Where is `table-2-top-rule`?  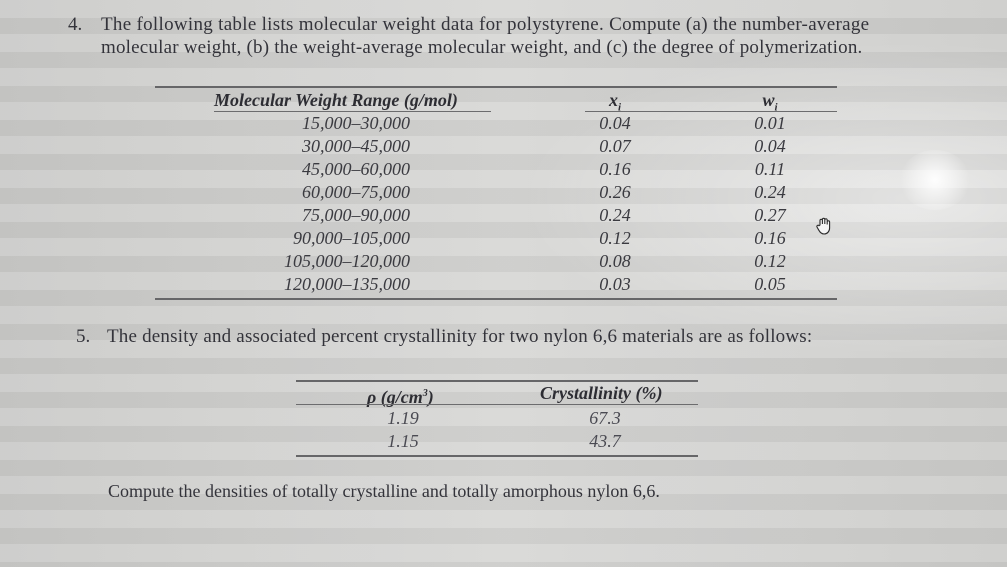 table-2-top-rule is located at coordinates (497, 381).